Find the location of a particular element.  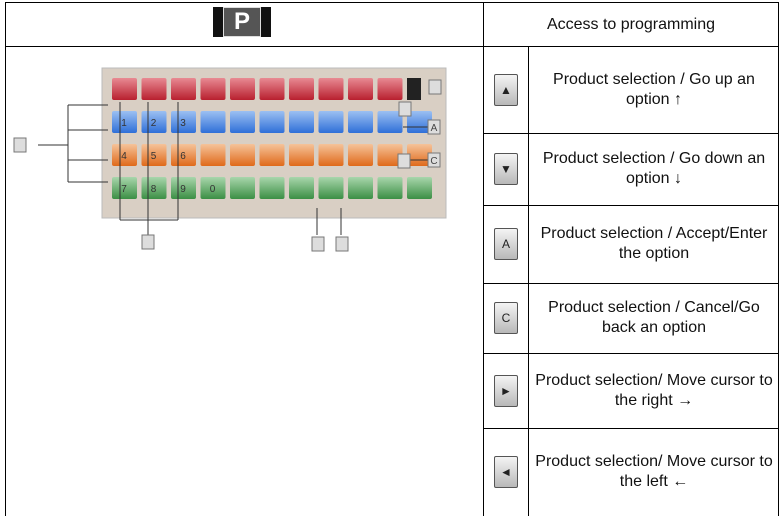

key-digit: 4 is located at coordinates (124, 156).